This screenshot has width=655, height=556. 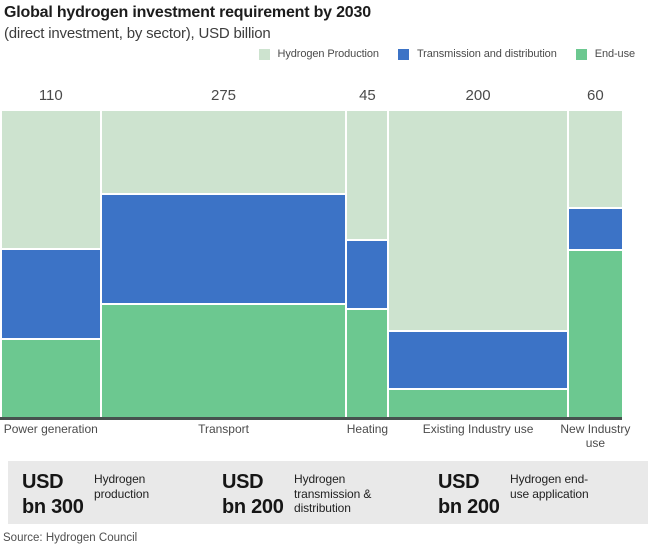 What do you see at coordinates (477, 437) in the screenshot?
I see `category-label-existing-industry-use: Existing Industry use` at bounding box center [477, 437].